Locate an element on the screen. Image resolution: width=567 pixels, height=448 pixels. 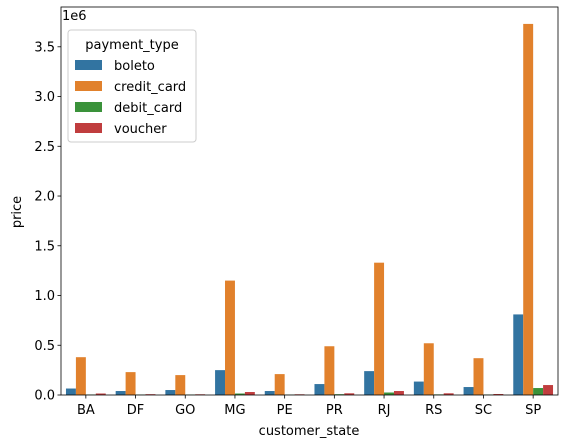
x-tick-label: SC is located at coordinates (483, 410).